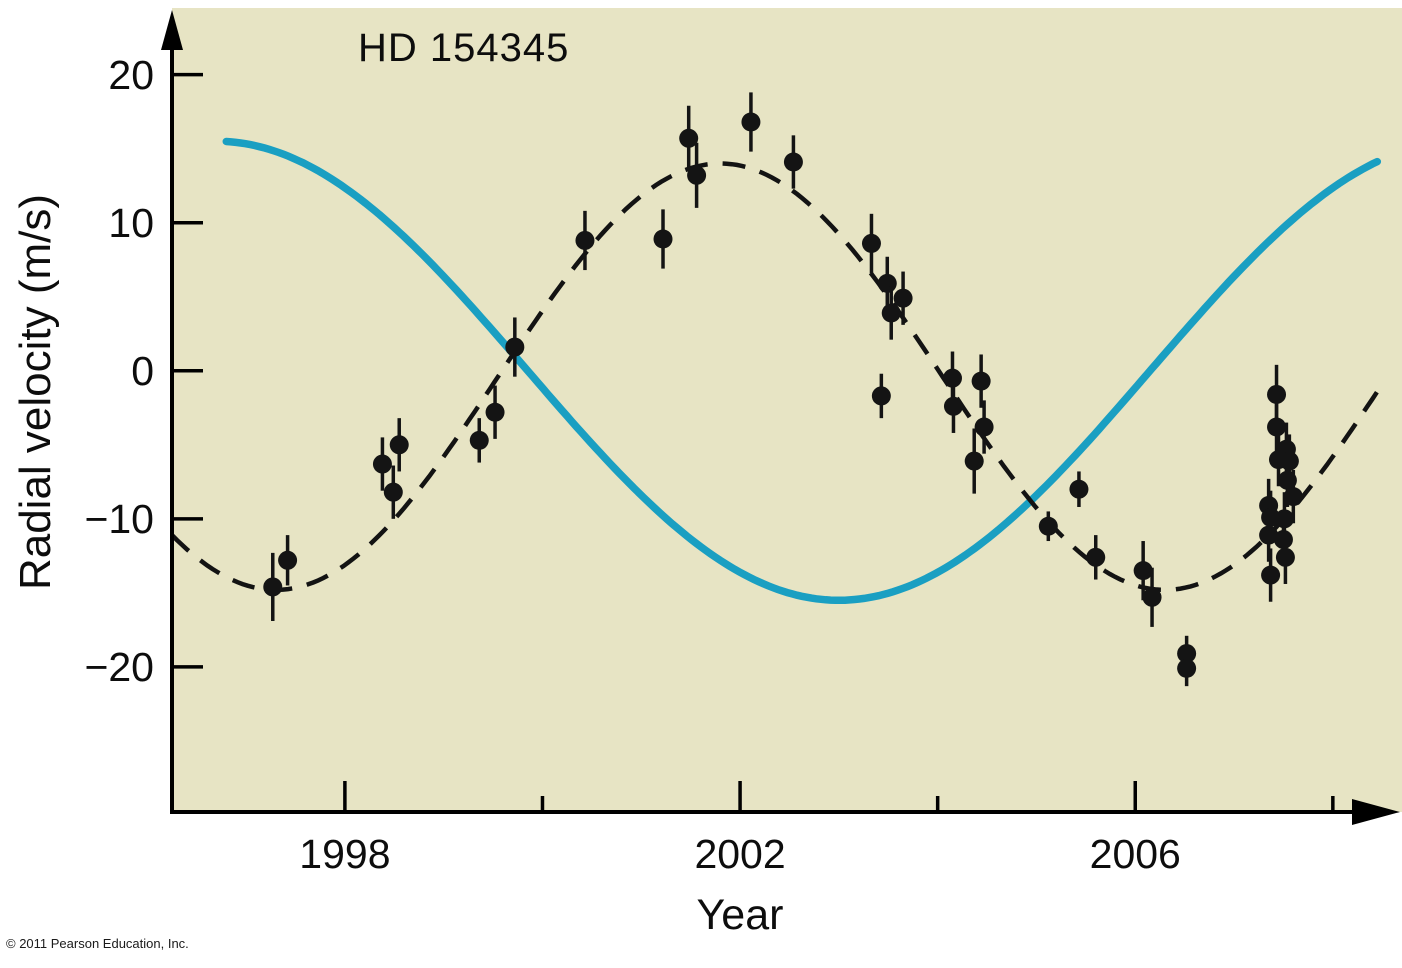 The image size is (1402, 968). Describe the element at coordinates (345, 854) in the screenshot. I see `x-tick-label: 1998` at that location.